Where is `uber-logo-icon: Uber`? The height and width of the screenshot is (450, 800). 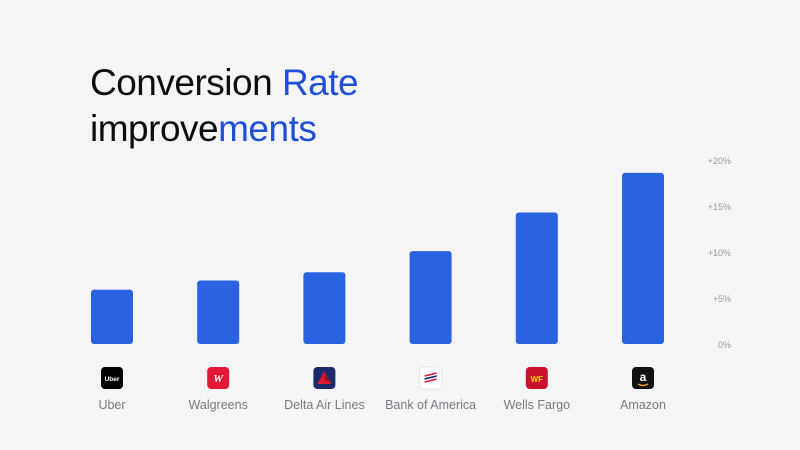 uber-logo-icon: Uber is located at coordinates (112, 378).